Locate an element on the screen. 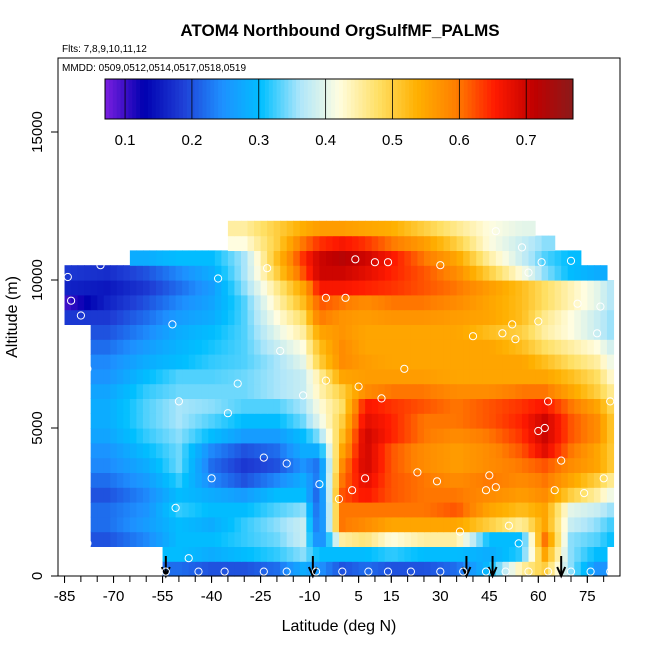 This screenshot has width=650, height=650. colorbar-tick-label: 0.7 is located at coordinates (526, 140).